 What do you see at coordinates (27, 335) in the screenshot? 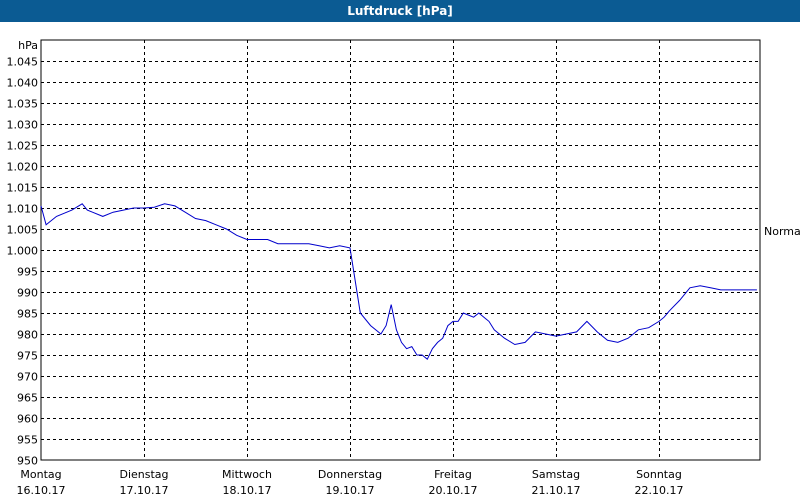
I see `y-tick-label: 980` at bounding box center [27, 335].